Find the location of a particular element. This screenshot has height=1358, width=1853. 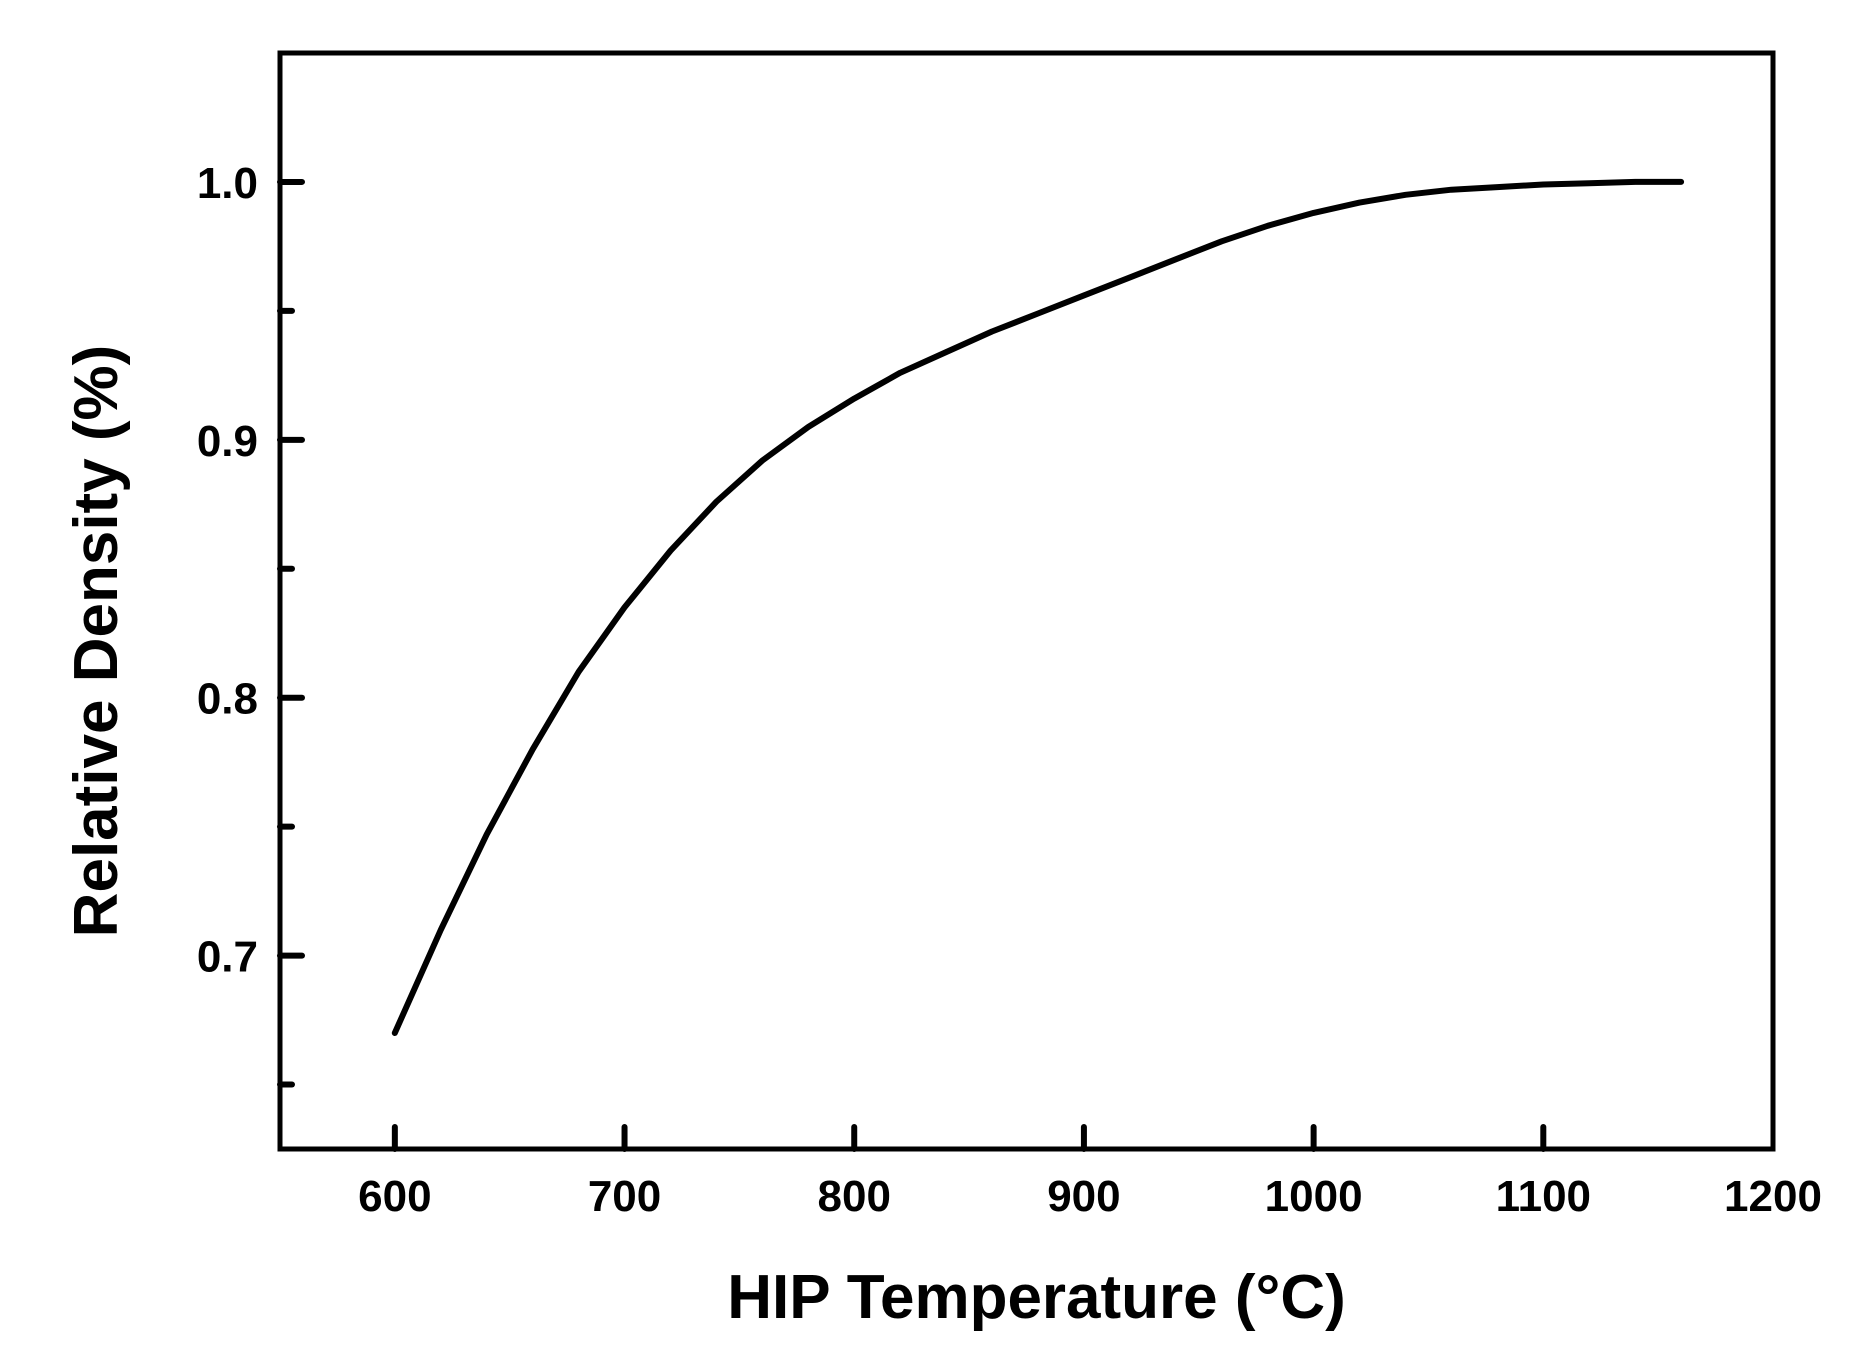

y-tick-label: 0.8 is located at coordinates (227, 699).